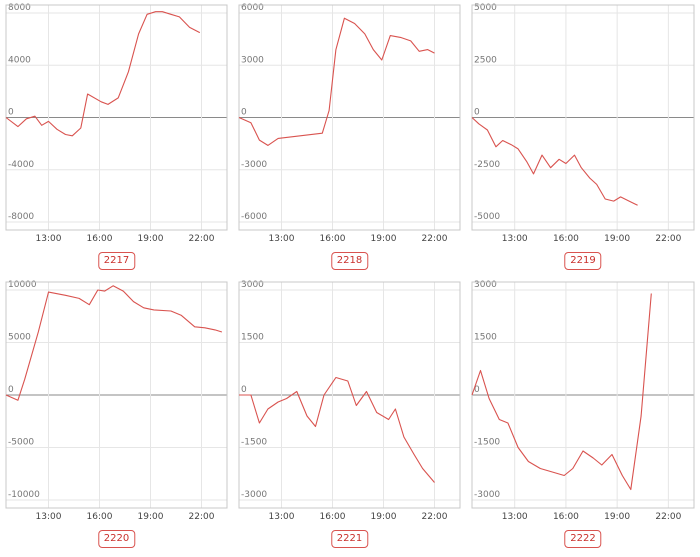 The width and height of the screenshot is (700, 557). Describe the element at coordinates (349, 261) in the screenshot. I see `chart-label-badge: 2218` at that location.